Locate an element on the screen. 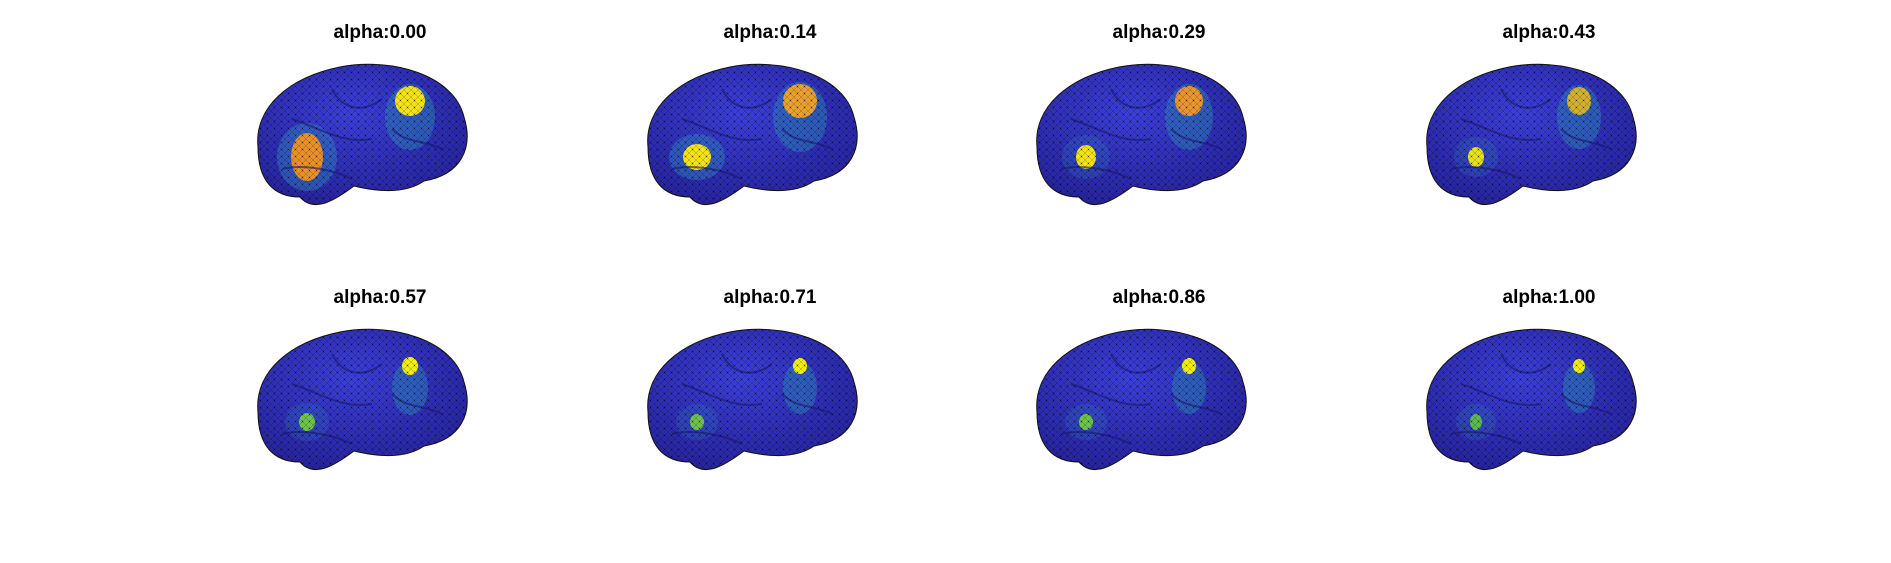 The width and height of the screenshot is (1891, 563). panel-title: alpha:0.43 is located at coordinates (1549, 32).